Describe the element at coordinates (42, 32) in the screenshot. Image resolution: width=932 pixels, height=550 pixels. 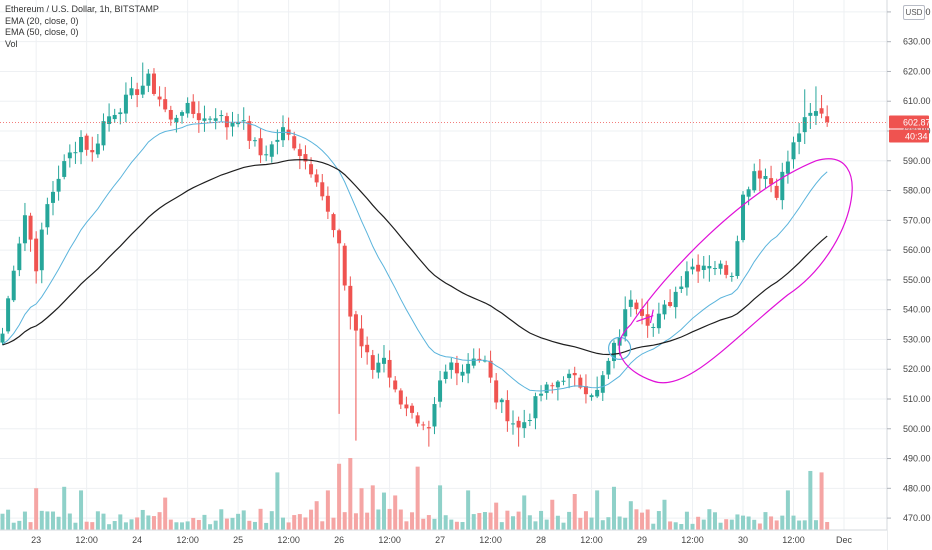
I see `legend-ema50: EMA (50, close, 0)` at that location.